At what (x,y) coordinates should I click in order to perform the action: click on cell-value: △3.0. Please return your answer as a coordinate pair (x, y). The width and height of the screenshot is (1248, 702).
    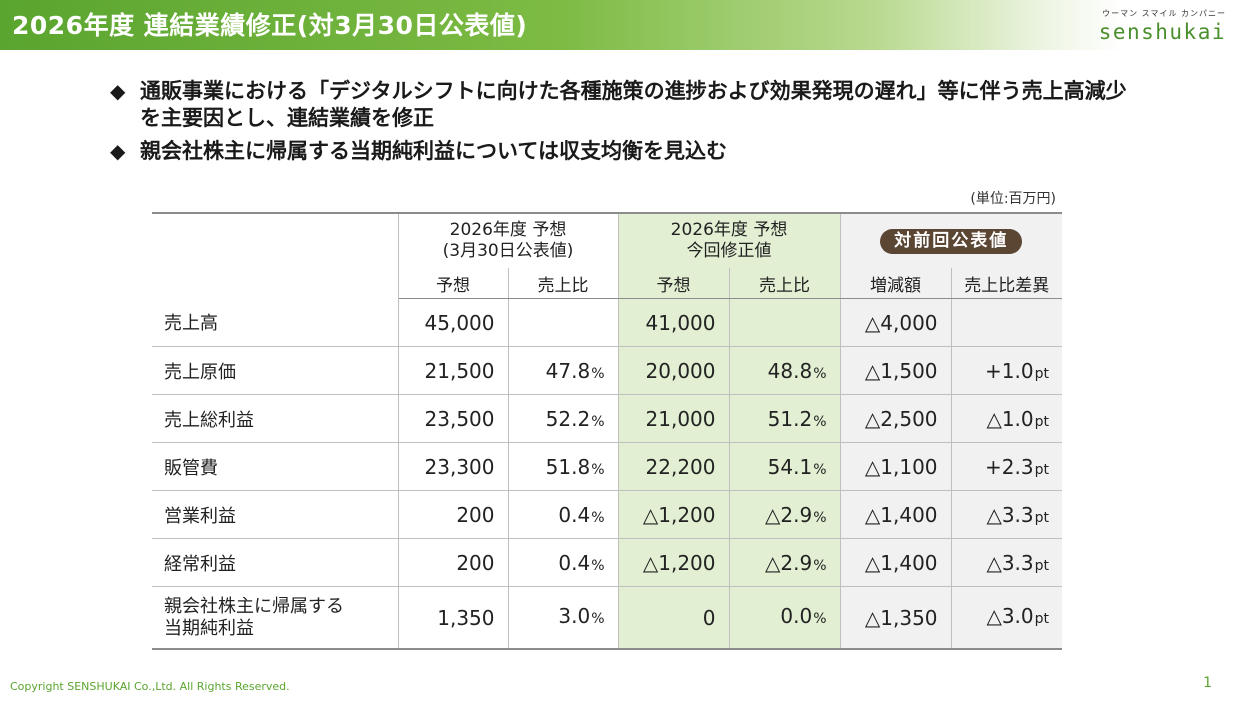
    Looking at the image, I should click on (1010, 616).